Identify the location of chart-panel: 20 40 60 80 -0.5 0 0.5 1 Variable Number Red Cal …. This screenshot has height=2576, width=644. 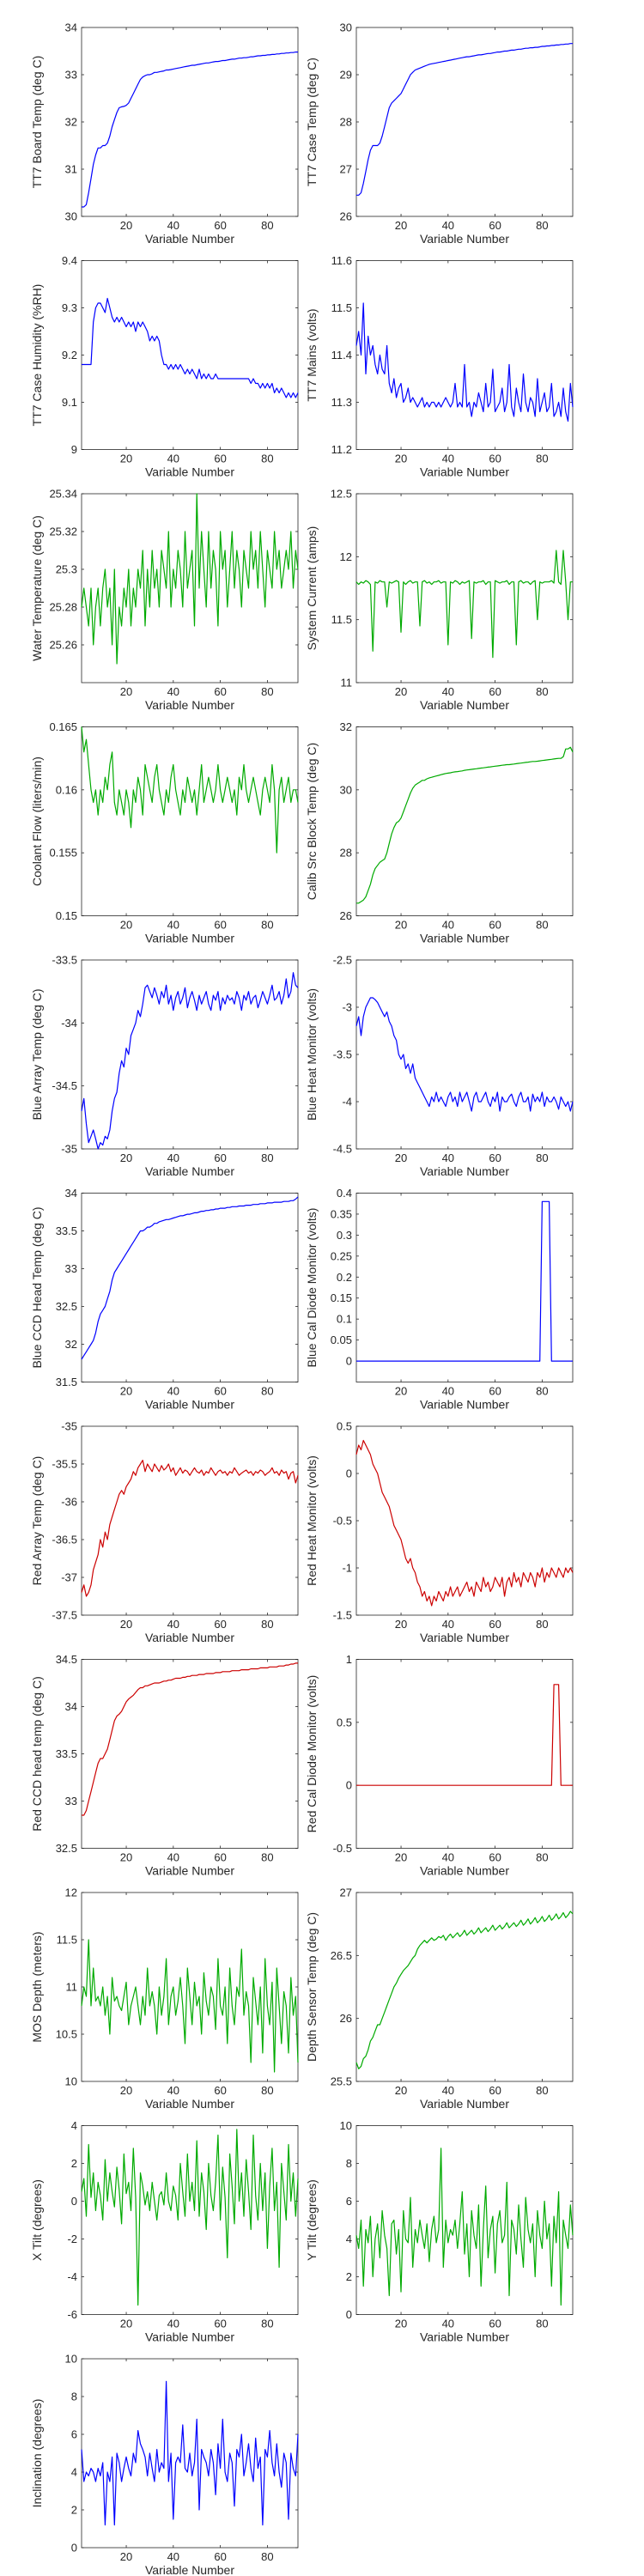
(440, 1765).